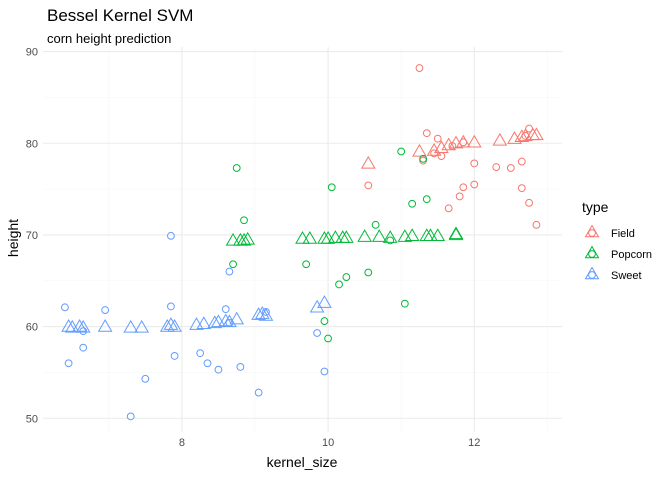 The width and height of the screenshot is (672, 480). I want to click on legend: type Field Popcorn Sweet, so click(617, 240).